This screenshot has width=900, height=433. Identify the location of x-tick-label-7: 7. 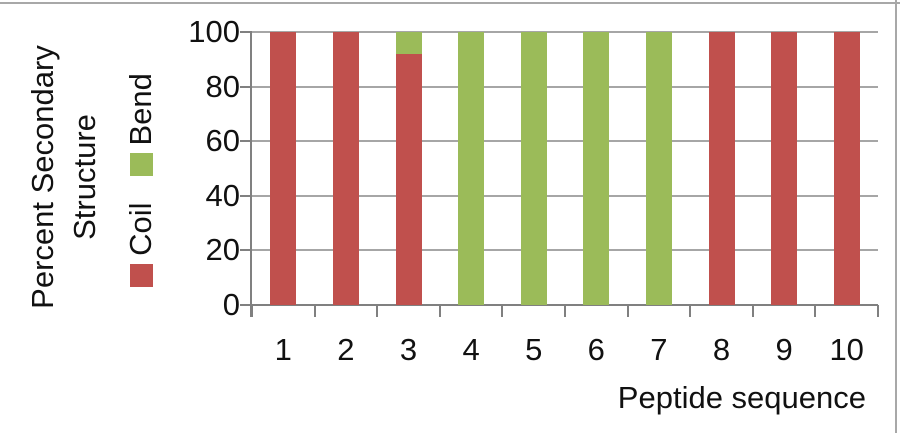
(659, 349).